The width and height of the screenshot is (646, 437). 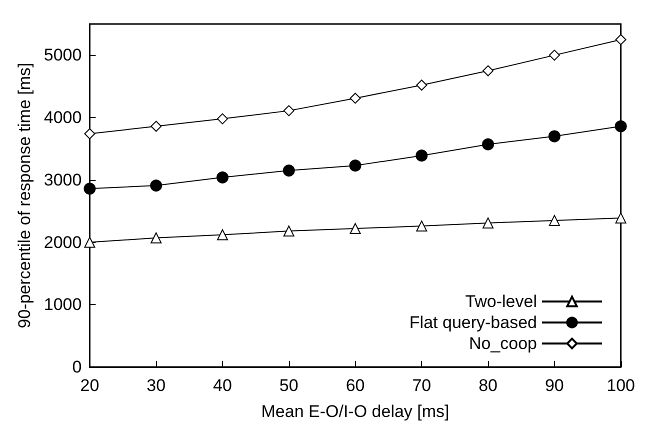 What do you see at coordinates (473, 322) in the screenshot?
I see `legend-label: Flat query-based` at bounding box center [473, 322].